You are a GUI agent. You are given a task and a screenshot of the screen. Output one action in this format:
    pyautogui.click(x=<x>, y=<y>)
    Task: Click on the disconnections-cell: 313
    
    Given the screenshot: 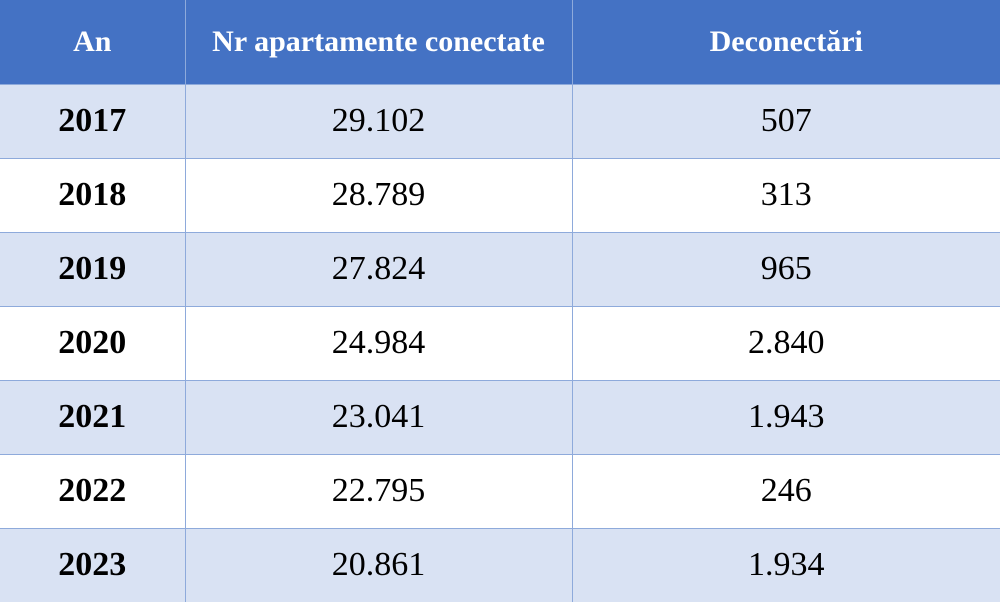 What is the action you would take?
    pyautogui.click(x=786, y=194)
    